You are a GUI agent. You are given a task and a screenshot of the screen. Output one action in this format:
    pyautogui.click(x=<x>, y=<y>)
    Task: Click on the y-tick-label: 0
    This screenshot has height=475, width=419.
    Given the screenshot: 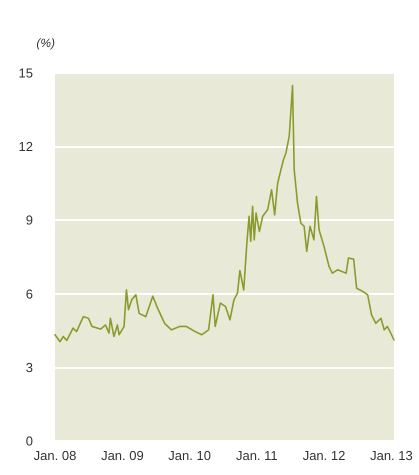 What is the action you would take?
    pyautogui.click(x=29, y=441)
    